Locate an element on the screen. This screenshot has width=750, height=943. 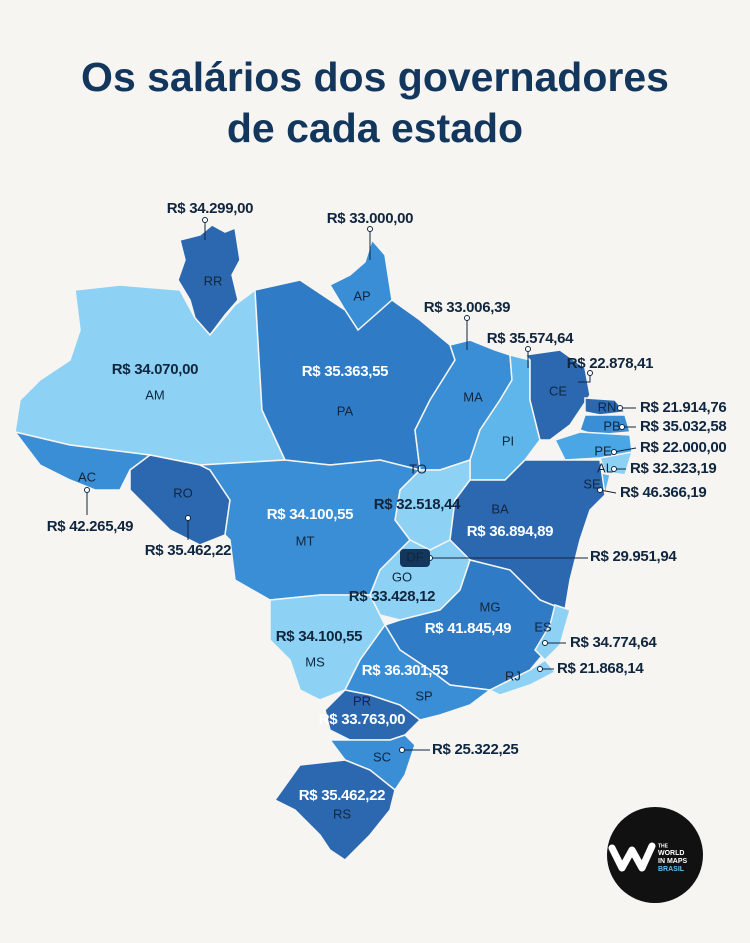
title-line: Os salários dos governadores is located at coordinates (375, 77).